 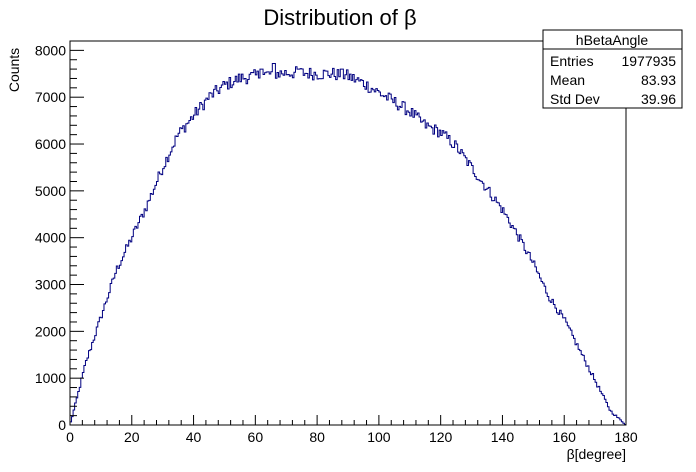 I want to click on y-tick-label: 0, so click(x=62, y=425).